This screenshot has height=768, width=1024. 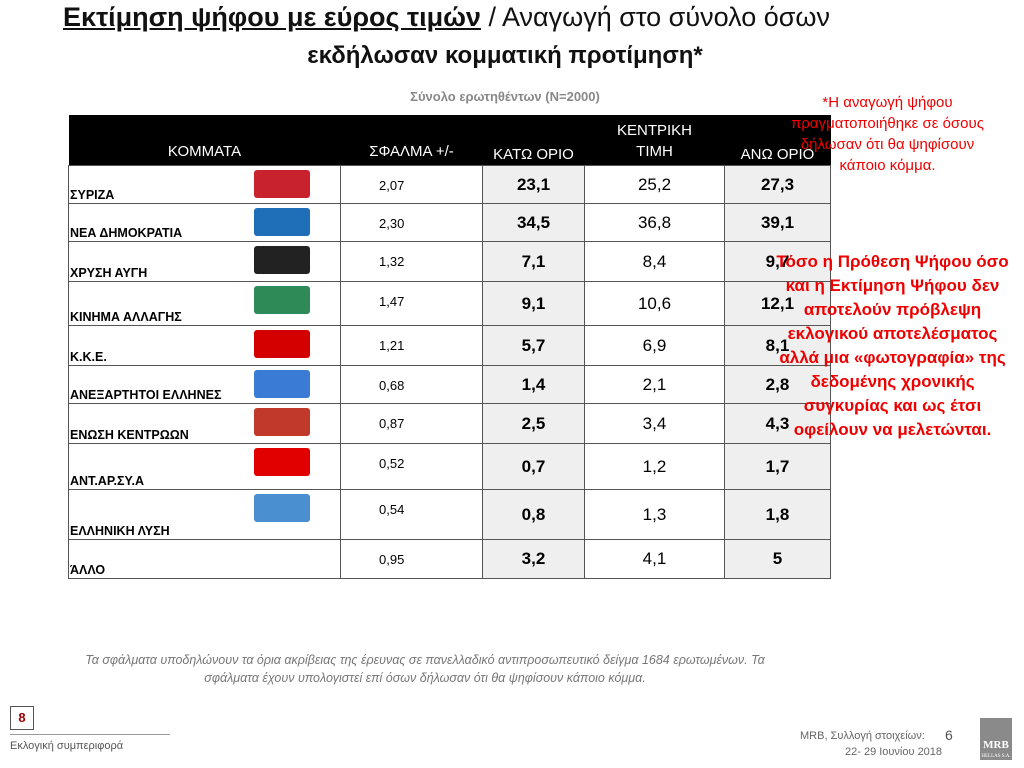 What do you see at coordinates (659, 17) in the screenshot?
I see `title-rest: / Αναγωγή στο σύνολο όσων` at bounding box center [659, 17].